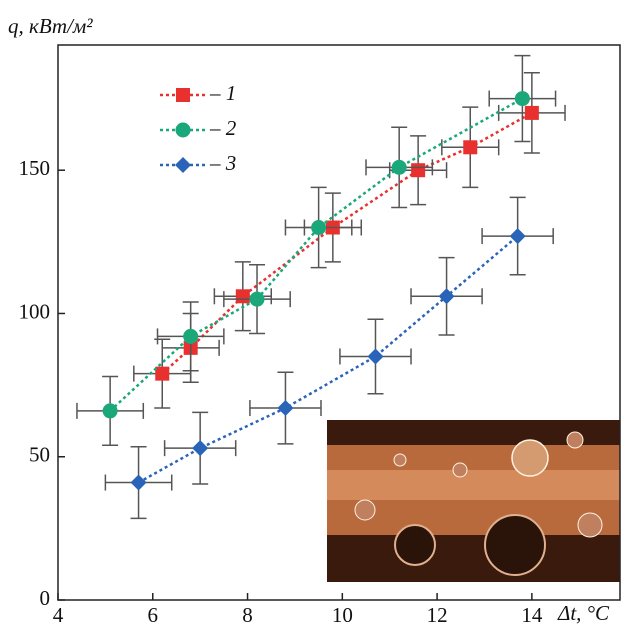  What do you see at coordinates (153, 615) in the screenshot?
I see `x-tick-label: 6` at bounding box center [153, 615].